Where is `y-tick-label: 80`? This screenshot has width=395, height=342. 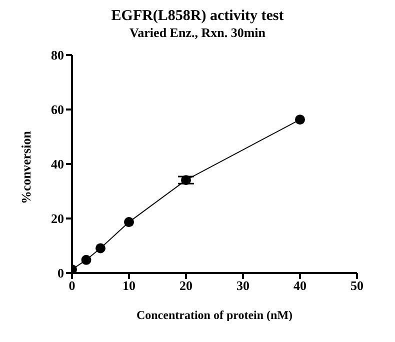
y-tick-label: 80 is located at coordinates (57, 55).